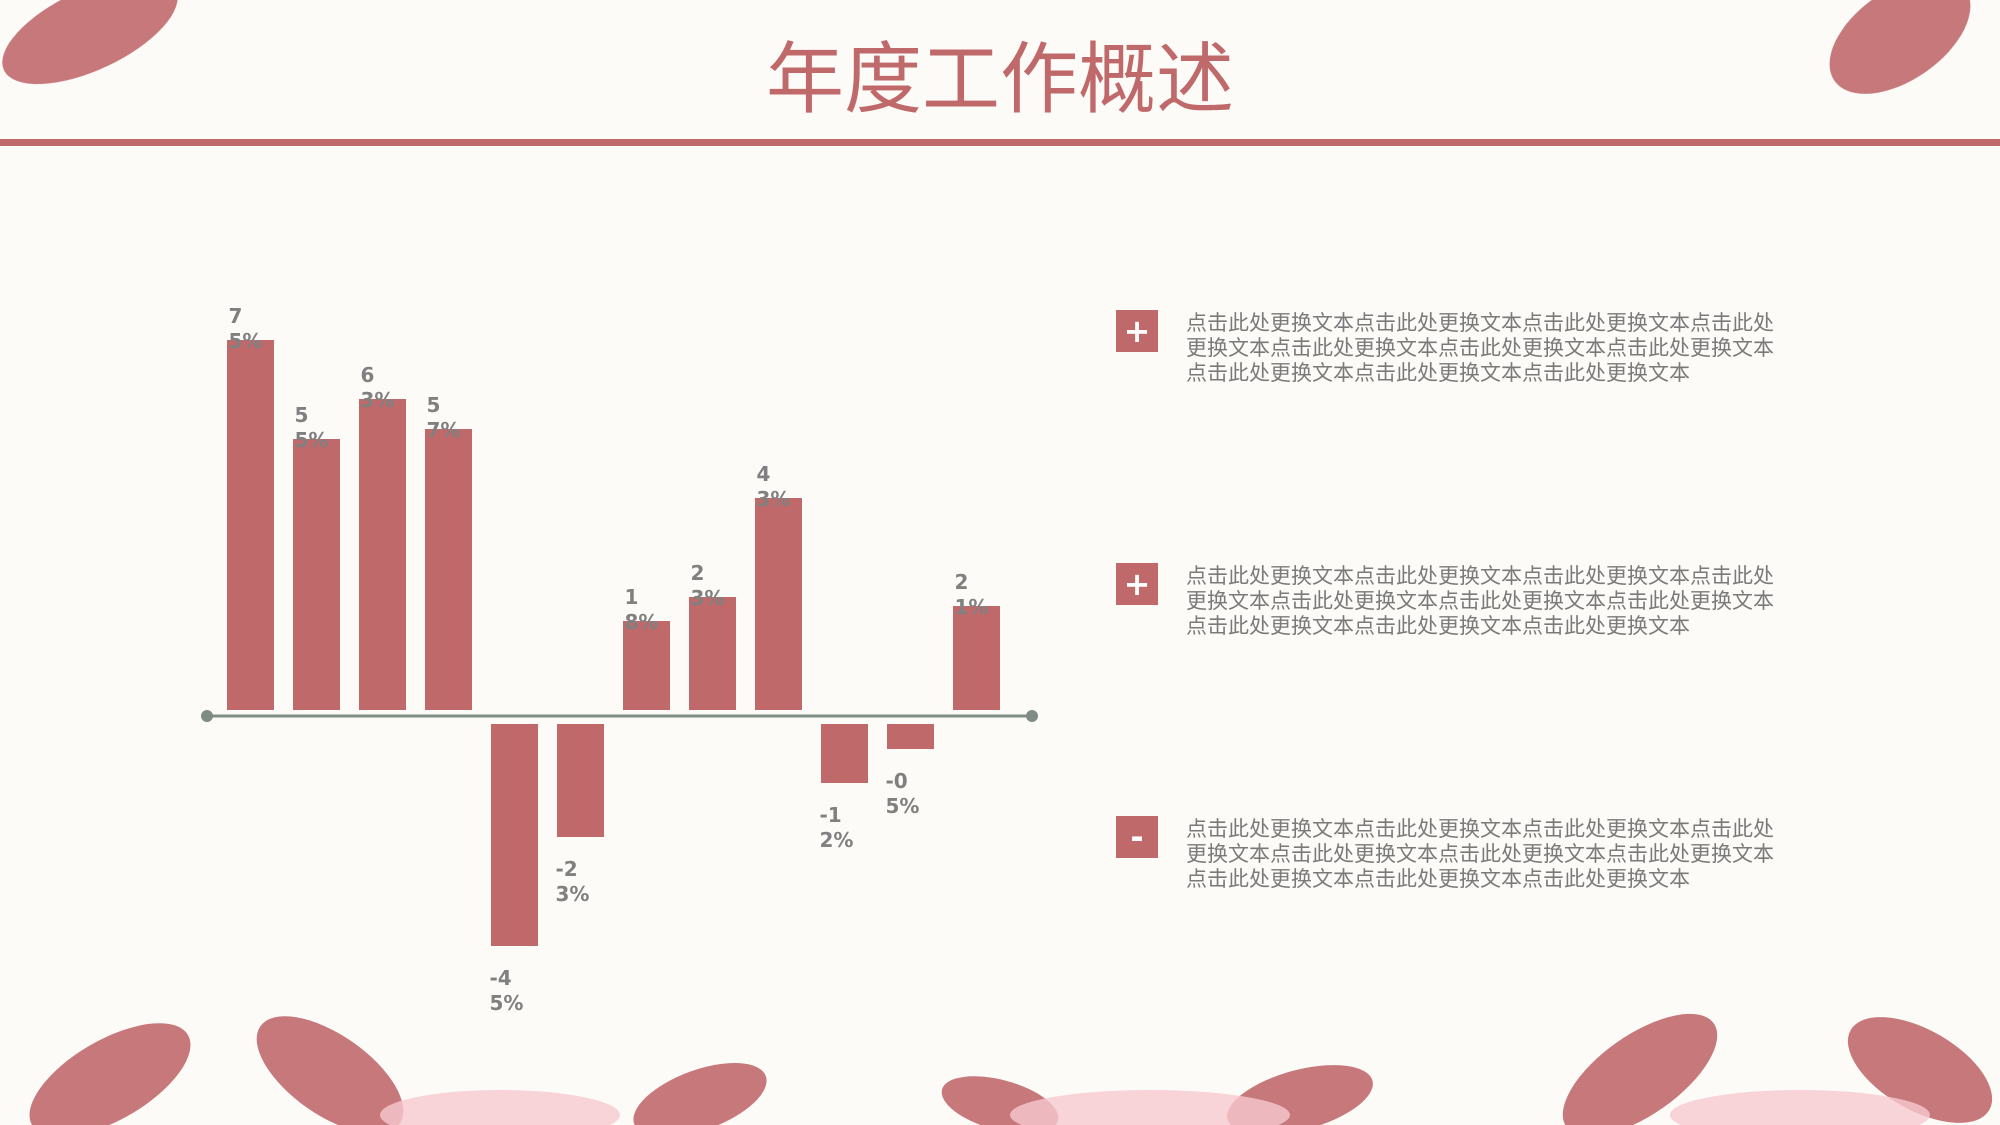 Image resolution: width=2000 pixels, height=1125 pixels. I want to click on value-label: 23%, so click(707, 585).